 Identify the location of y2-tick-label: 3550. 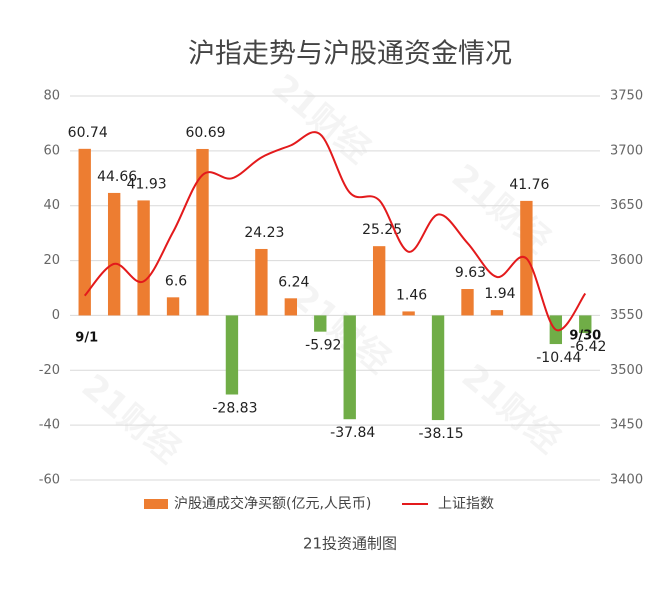
(626, 315).